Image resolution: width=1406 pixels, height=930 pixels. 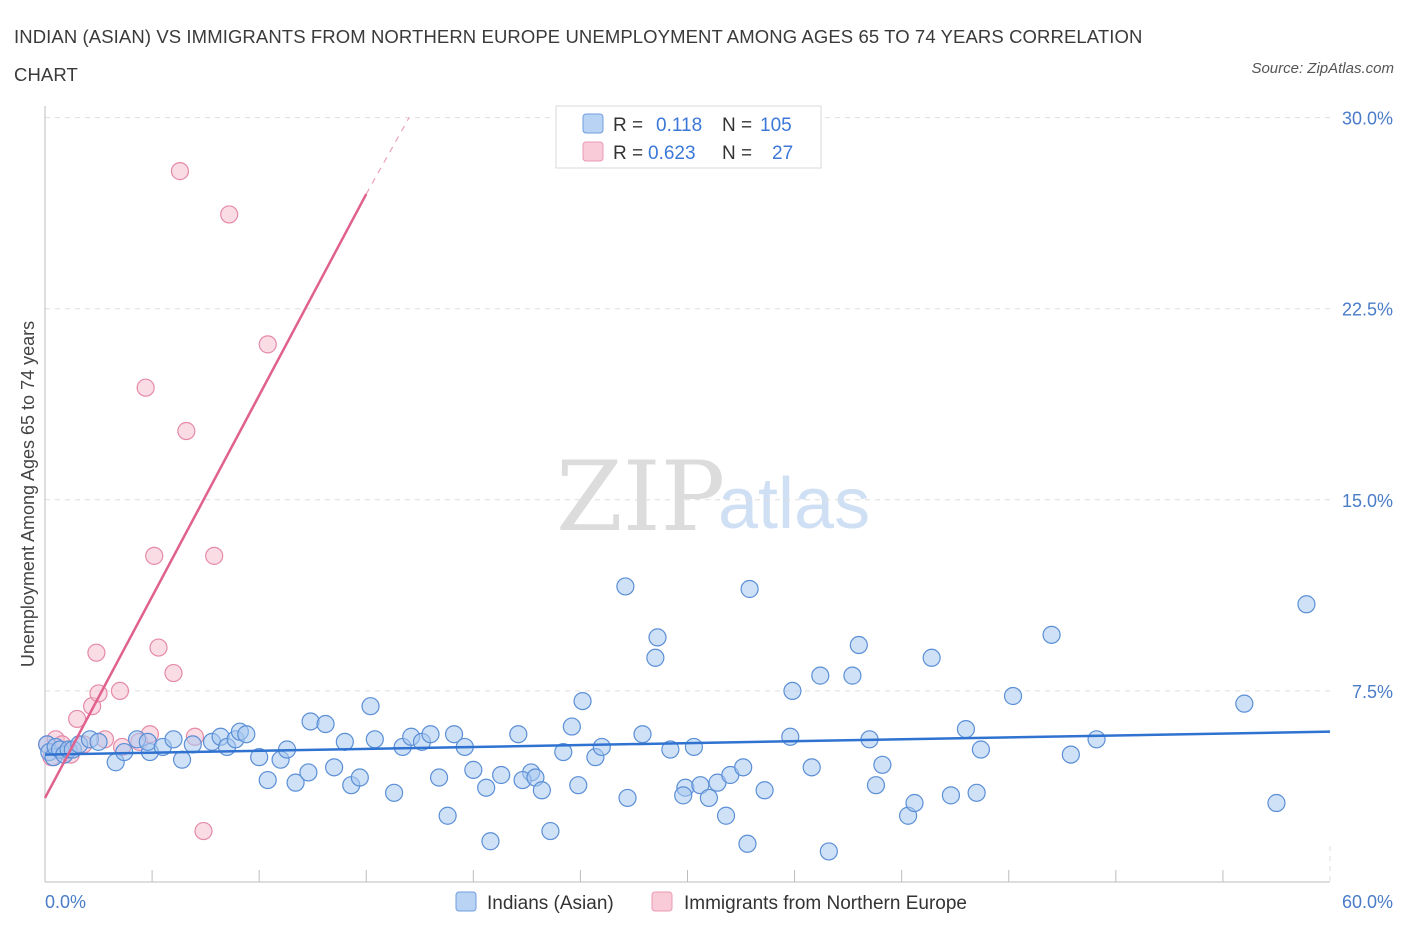 I want to click on legend-r-label-pink: R =, so click(x=628, y=153).